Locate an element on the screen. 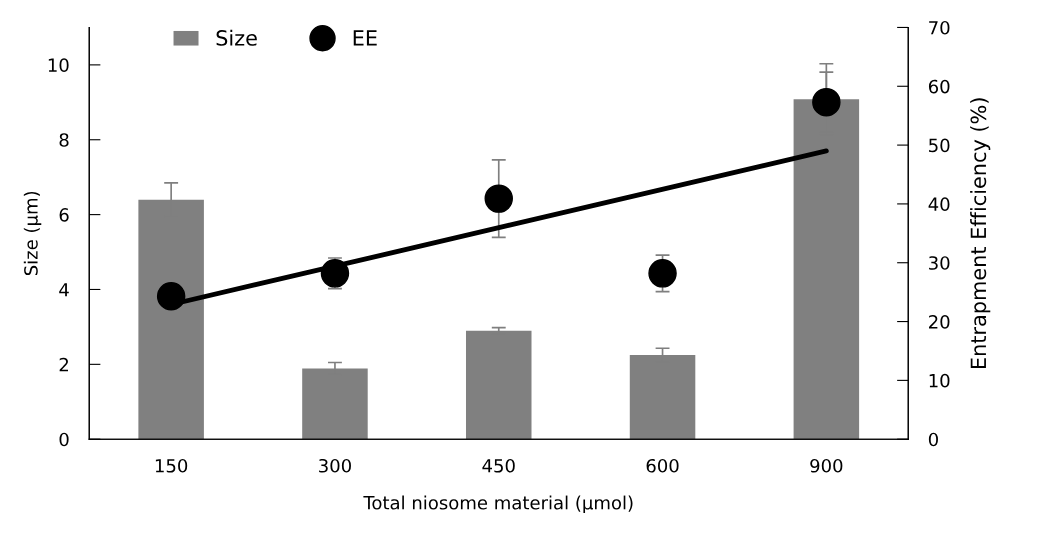 Image resolution: width=1050 pixels, height=549 pixels. x-axis-title: Total niosome material (µmol) is located at coordinates (498, 504).